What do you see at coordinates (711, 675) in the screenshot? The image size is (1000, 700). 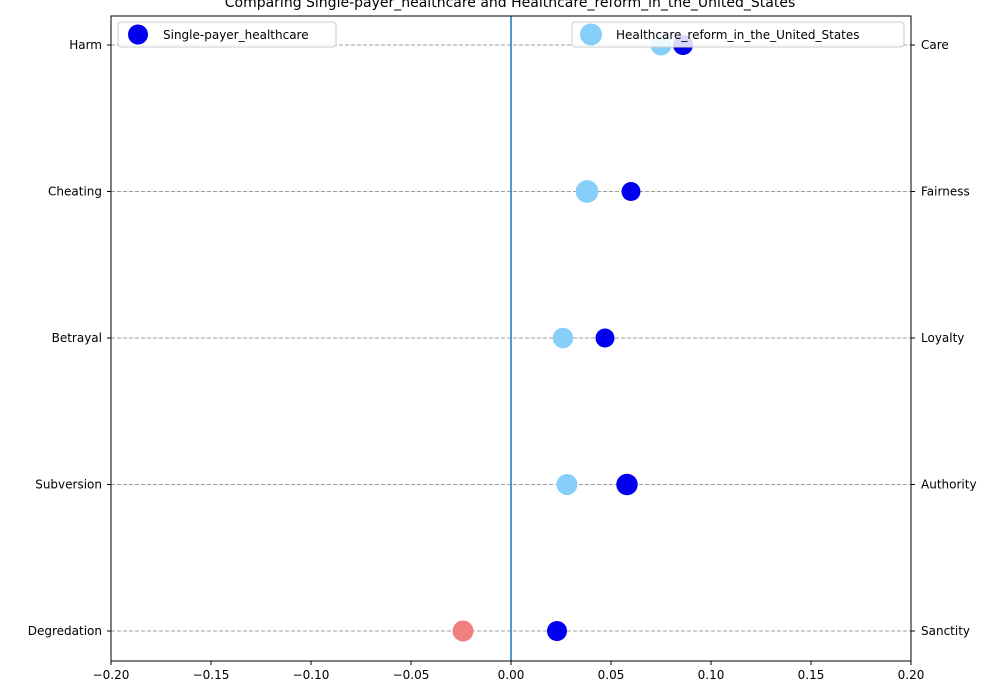 I see `x-tick-label: 0.10` at bounding box center [711, 675].